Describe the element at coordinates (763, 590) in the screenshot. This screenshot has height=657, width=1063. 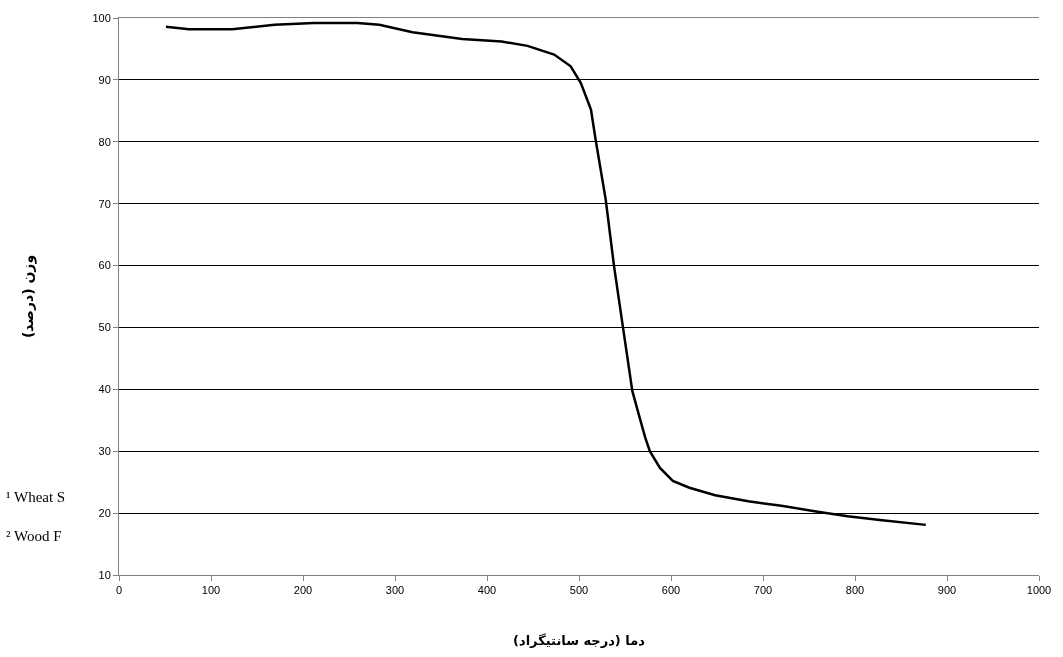
I see `x-tick-label: 700` at that location.